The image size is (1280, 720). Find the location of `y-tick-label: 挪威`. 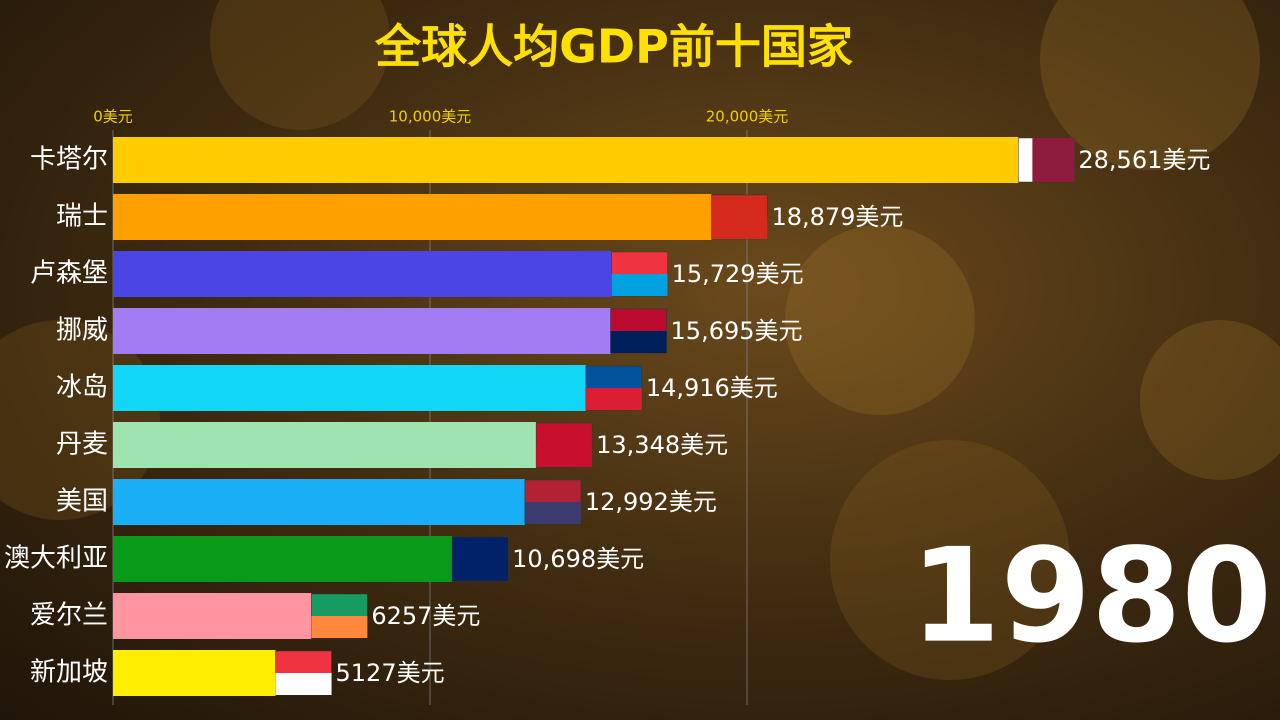

y-tick-label: 挪威 is located at coordinates (82, 331).